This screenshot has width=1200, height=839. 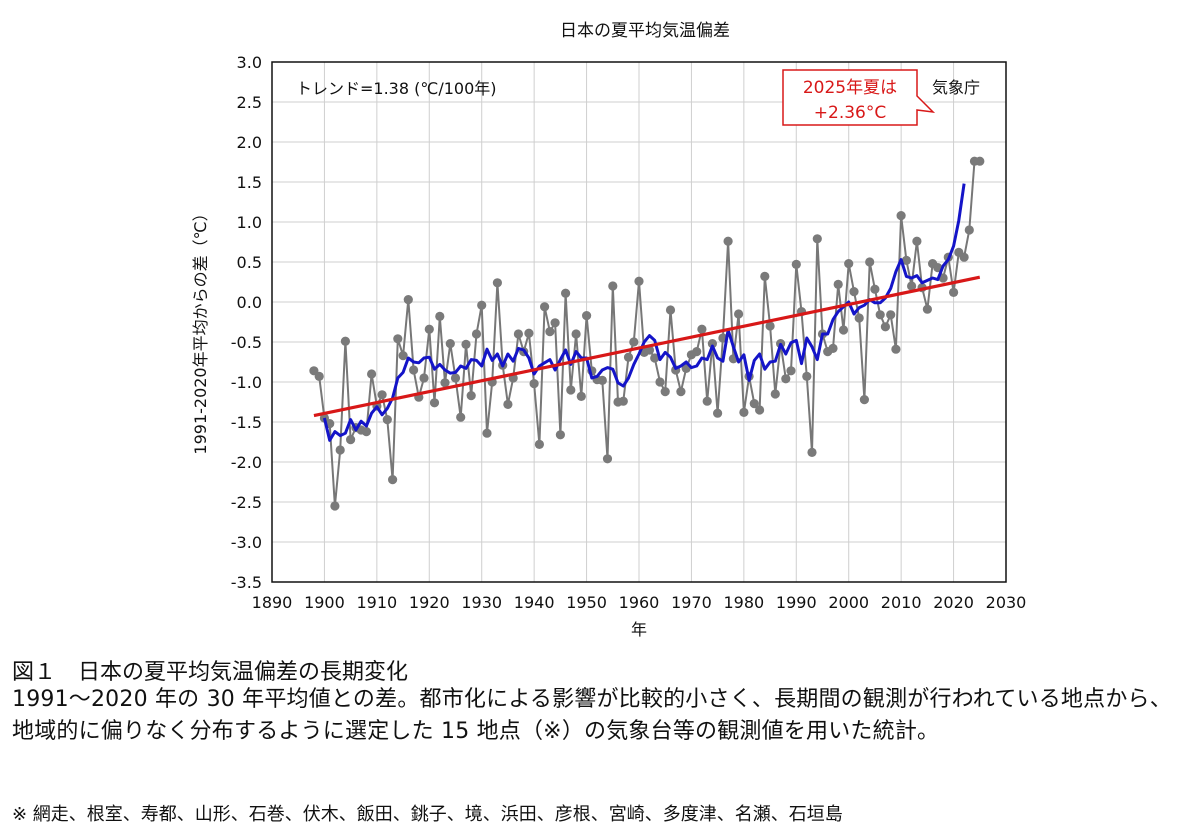 What do you see at coordinates (639, 629) in the screenshot?
I see `x-axis-label: 年` at bounding box center [639, 629].